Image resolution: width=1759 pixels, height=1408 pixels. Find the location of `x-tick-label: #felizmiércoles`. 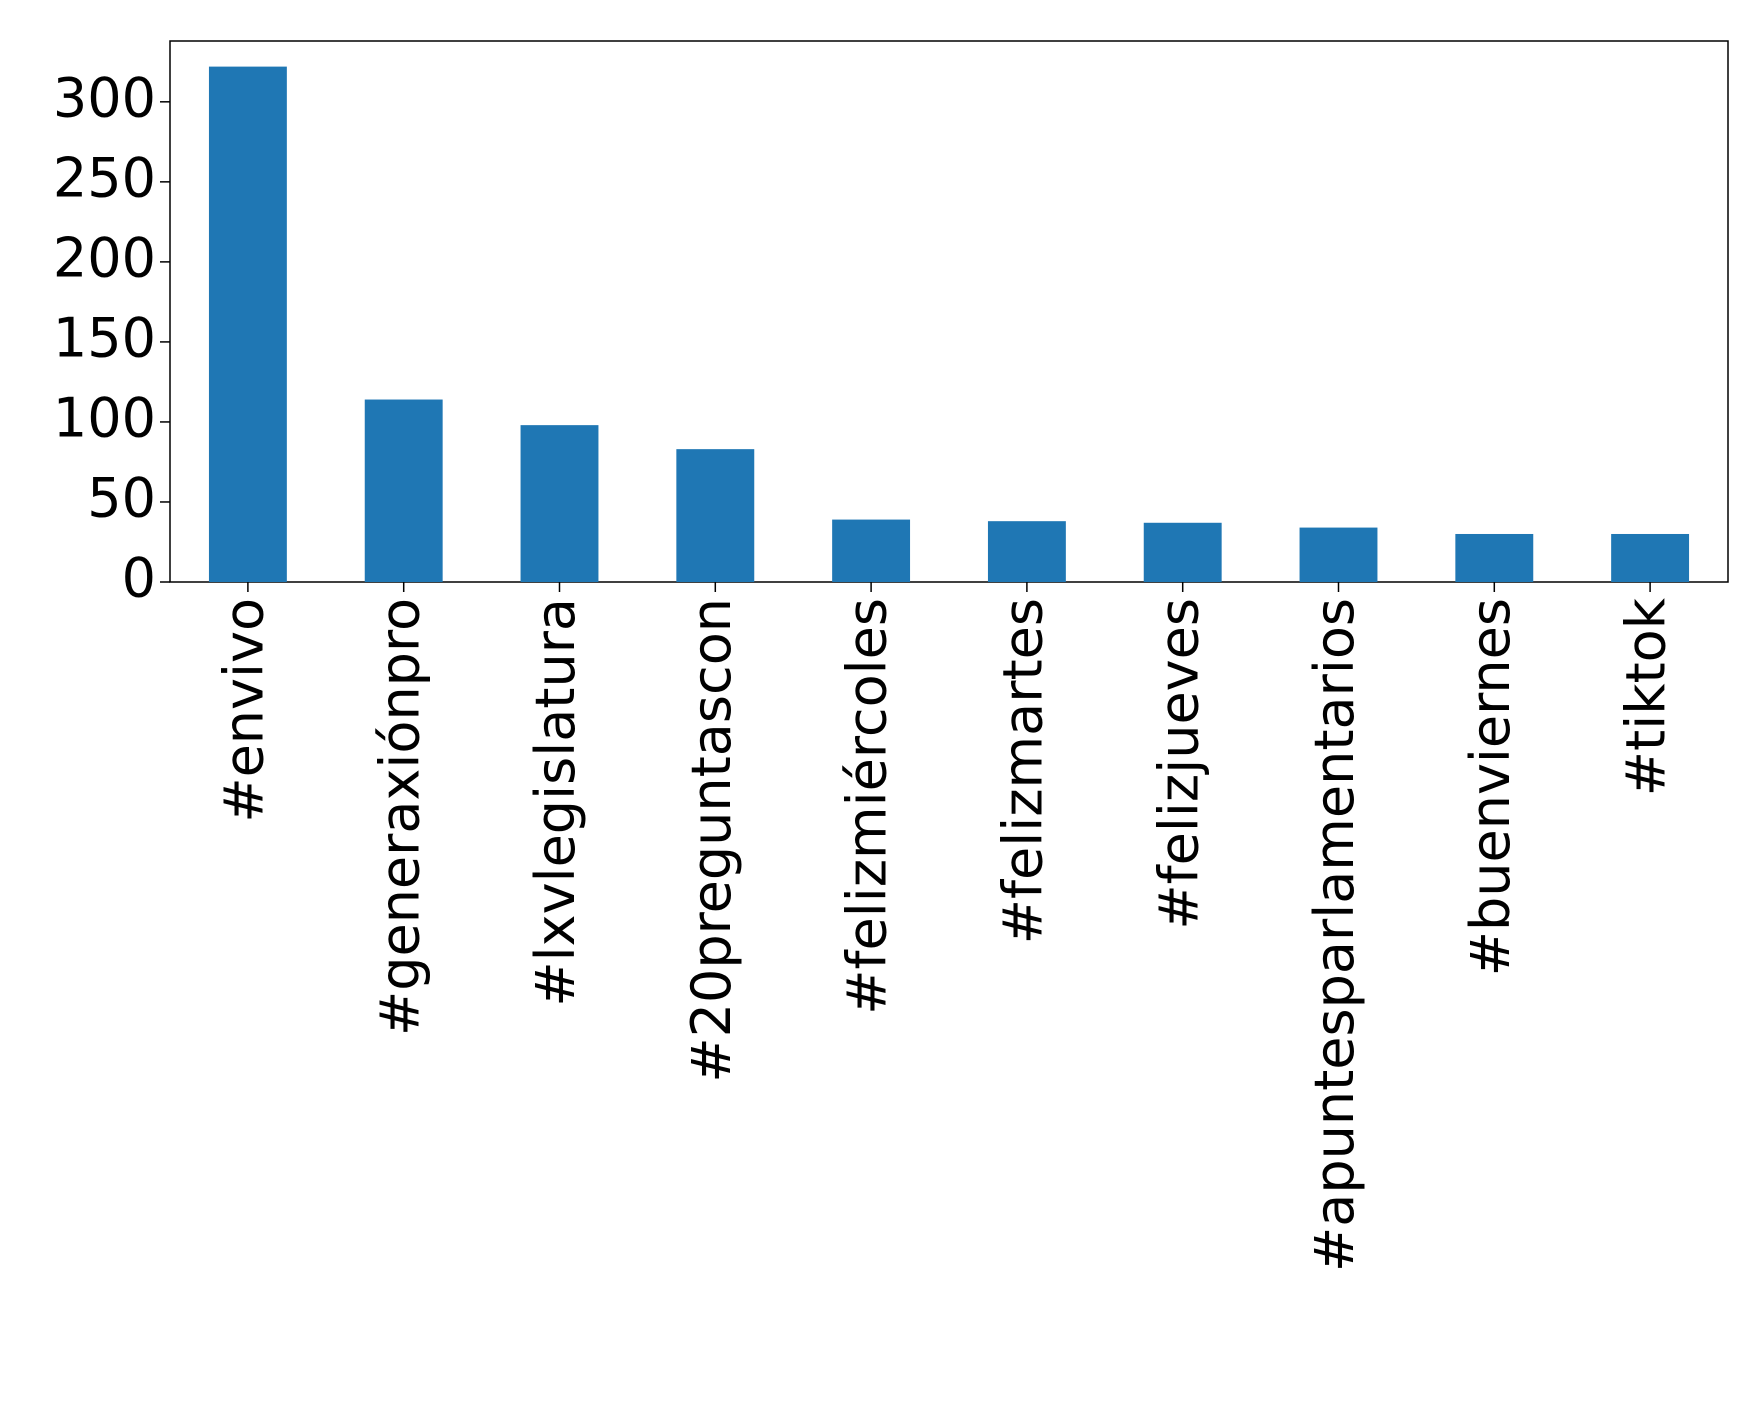

x-tick-label: #felizmiércoles is located at coordinates (867, 806).